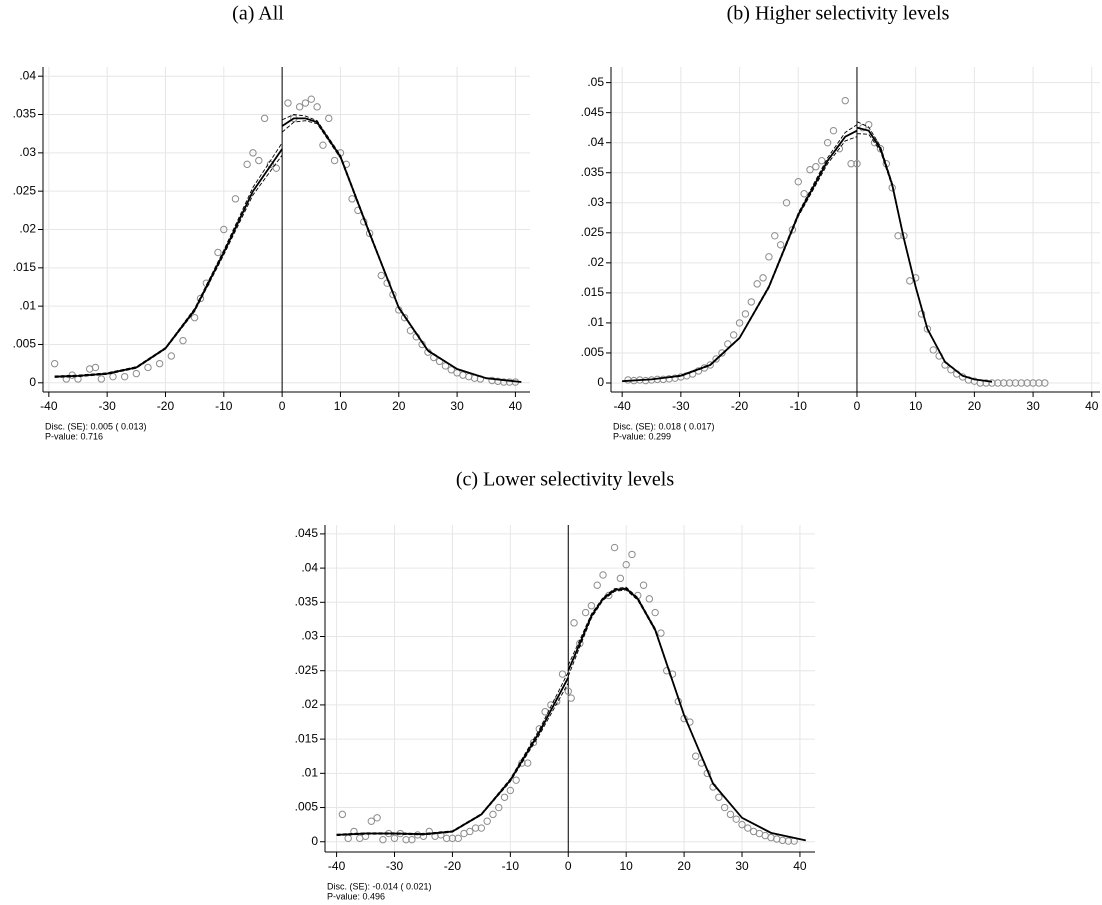  What do you see at coordinates (600, 382) in the screenshot?
I see `y-tick-label: 0` at bounding box center [600, 382].